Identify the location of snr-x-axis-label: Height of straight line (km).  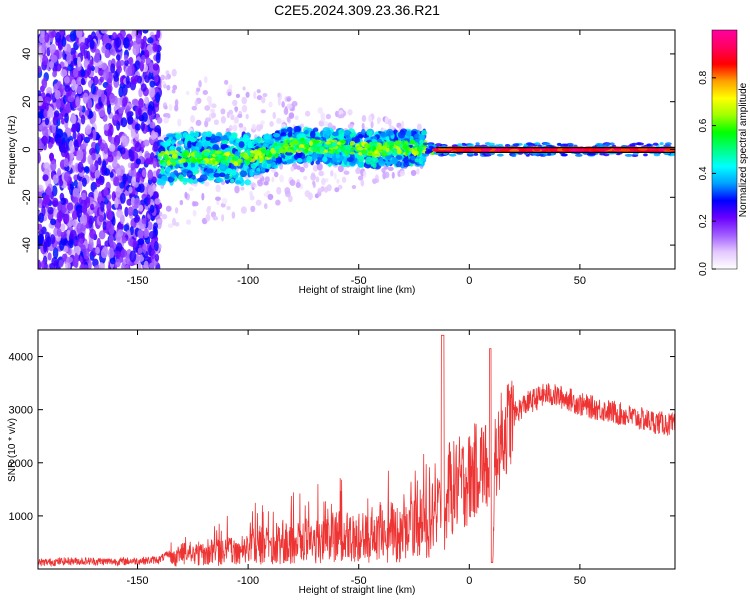
(357, 590).